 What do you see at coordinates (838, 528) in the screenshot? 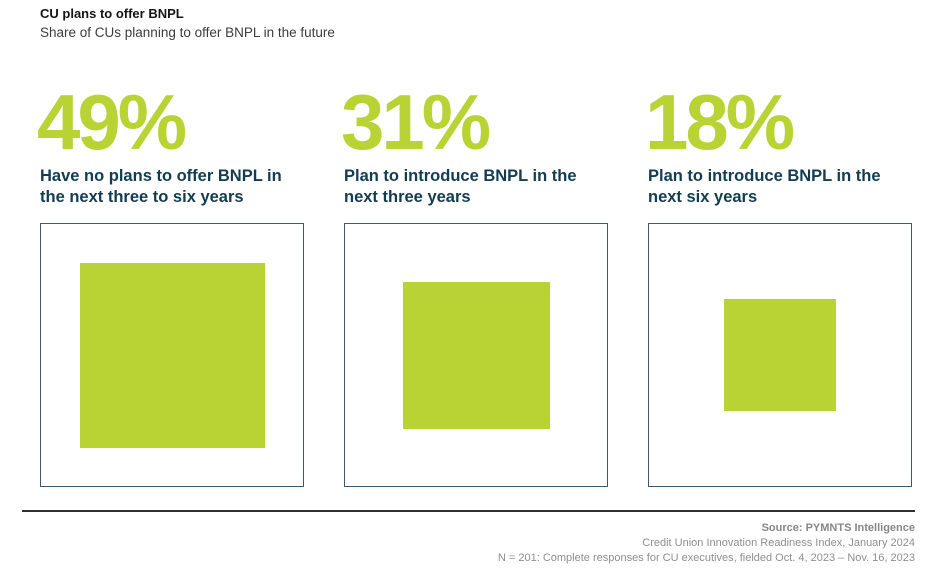
I see `footer-source-line: Source: PYMNTS Intelligence` at bounding box center [838, 528].